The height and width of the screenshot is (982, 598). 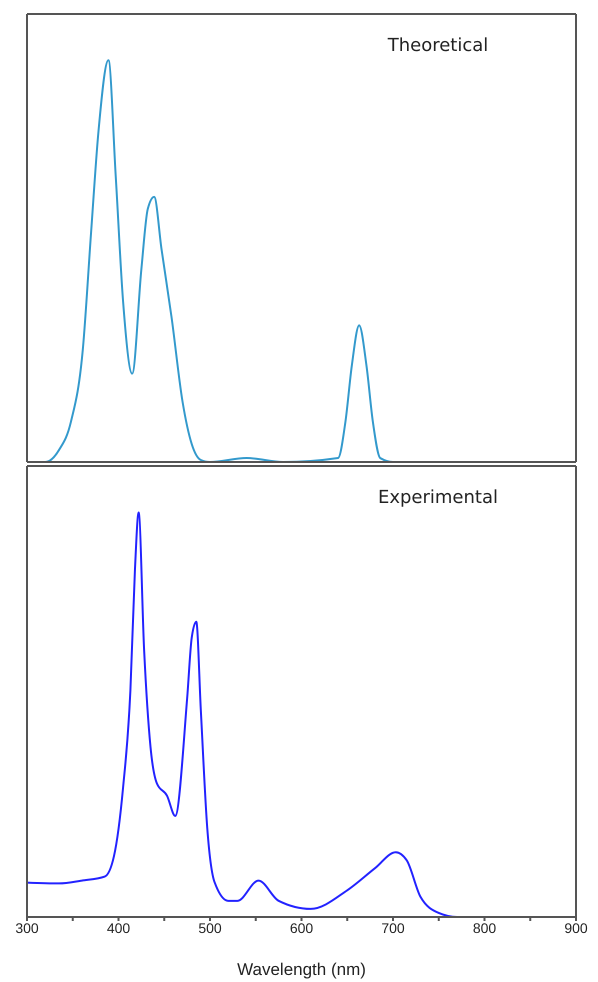 I want to click on x-tick-label: 700, so click(x=393, y=928).